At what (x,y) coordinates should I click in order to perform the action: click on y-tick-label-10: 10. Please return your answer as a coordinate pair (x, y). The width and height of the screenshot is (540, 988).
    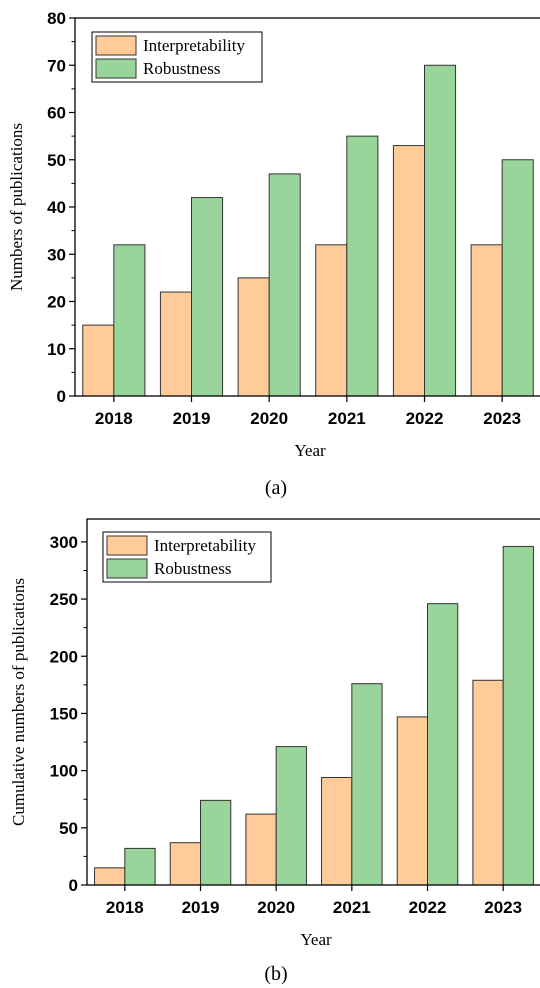
    Looking at the image, I should click on (56, 349).